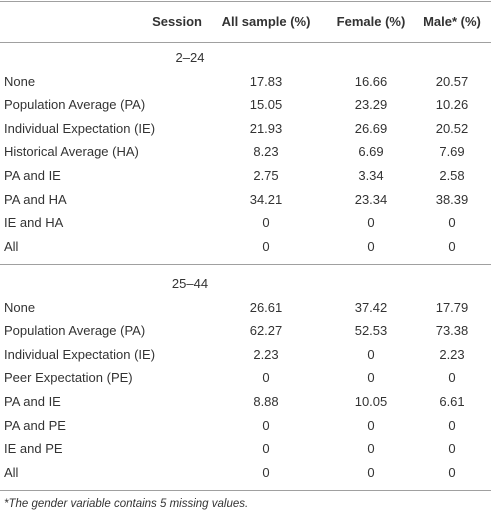 This screenshot has height=513, width=491. I want to click on cell-value: 10.26, so click(452, 105).